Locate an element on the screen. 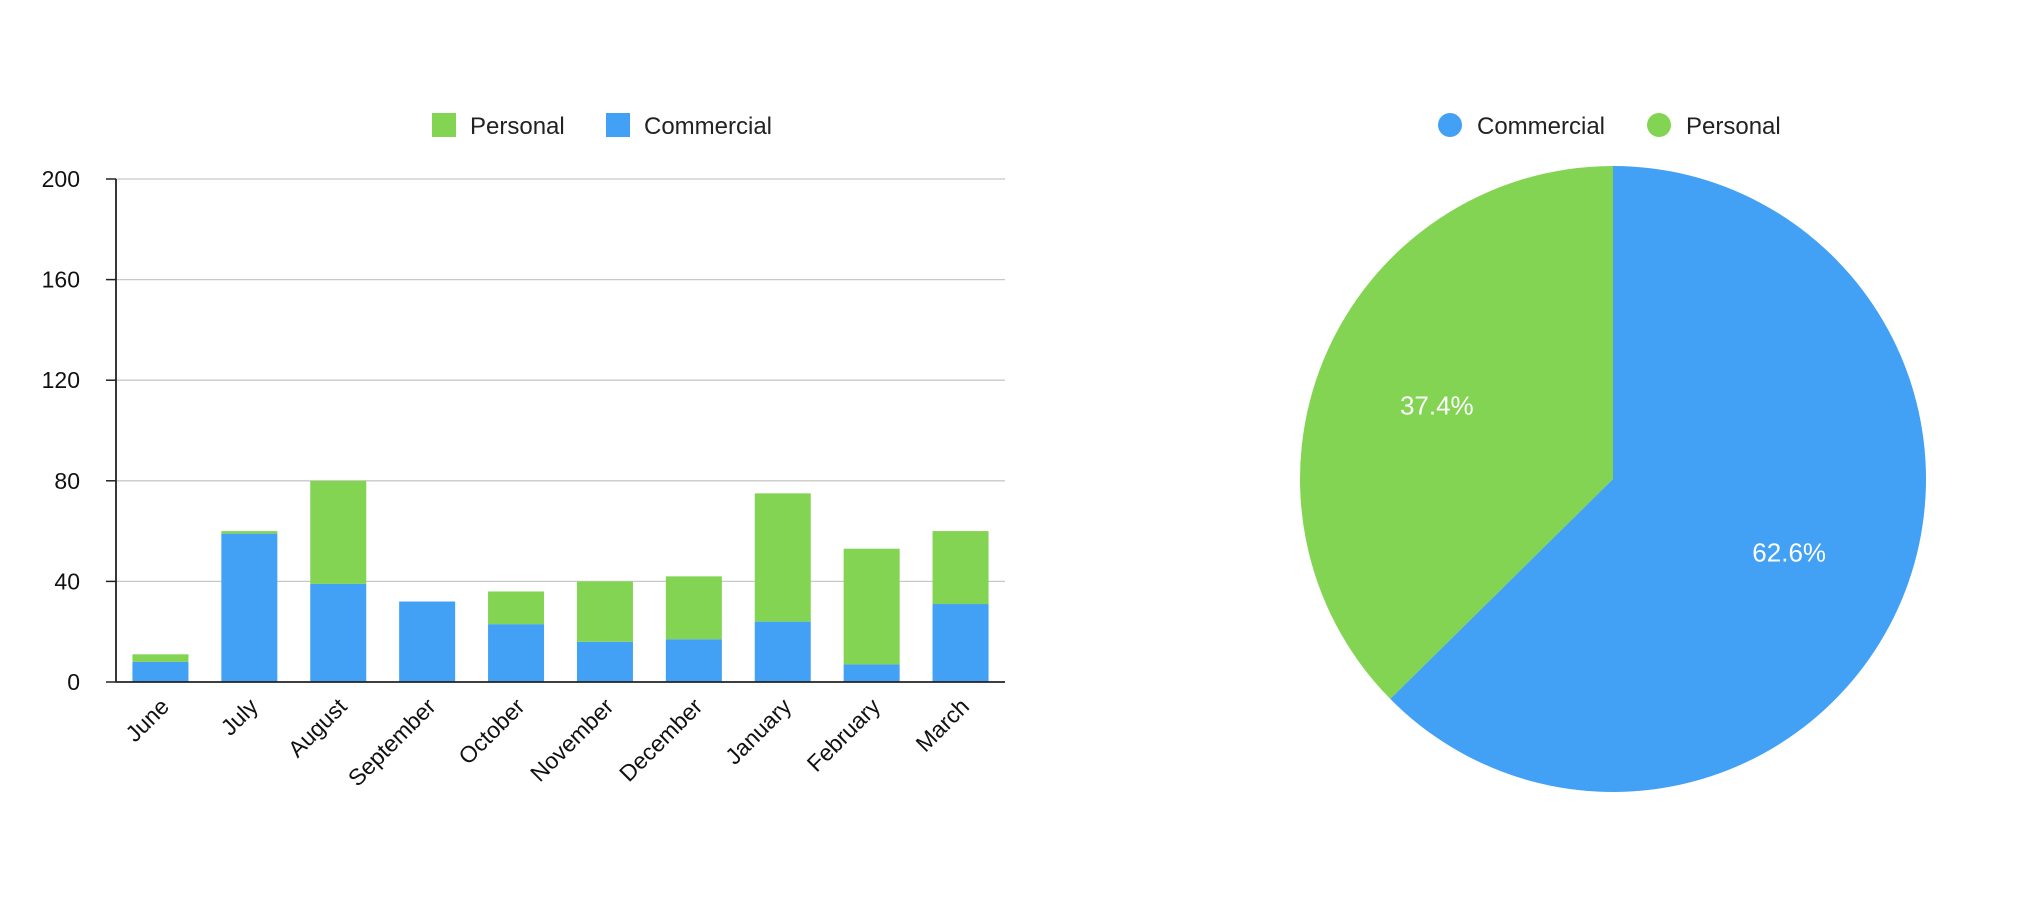  pie-slice-personal is located at coordinates (1456, 432).